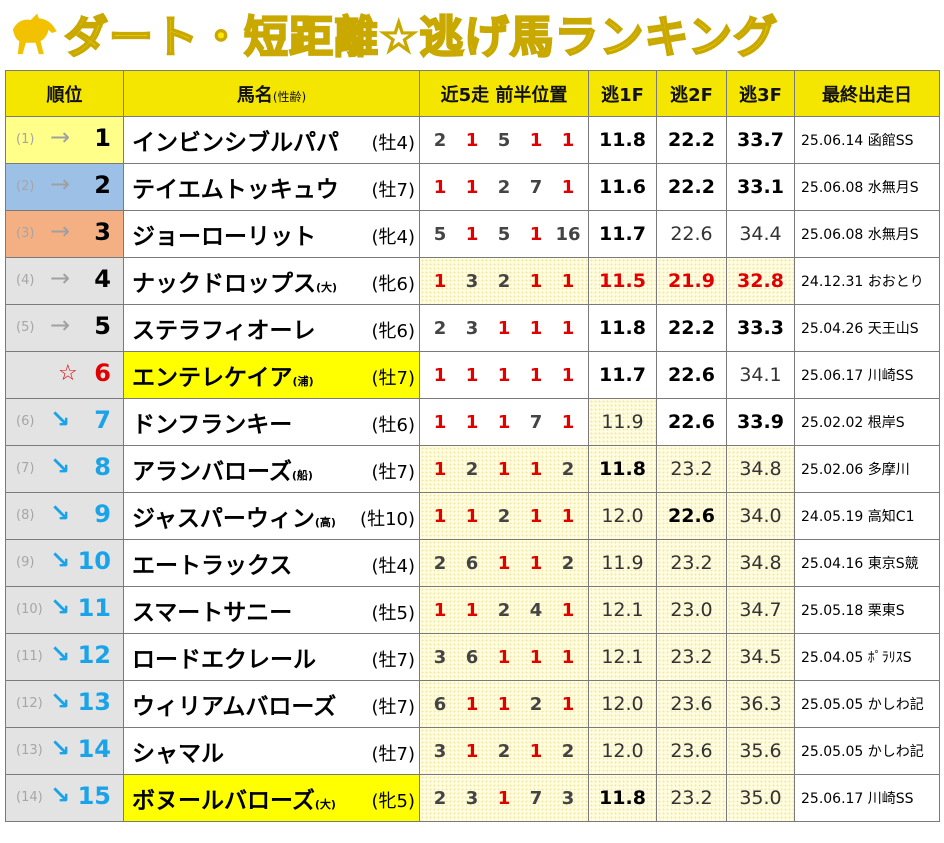 The width and height of the screenshot is (944, 843). What do you see at coordinates (271, 516) in the screenshot?
I see `horse-name-cell: ジャスパーウィン(高) (牡10)` at bounding box center [271, 516].